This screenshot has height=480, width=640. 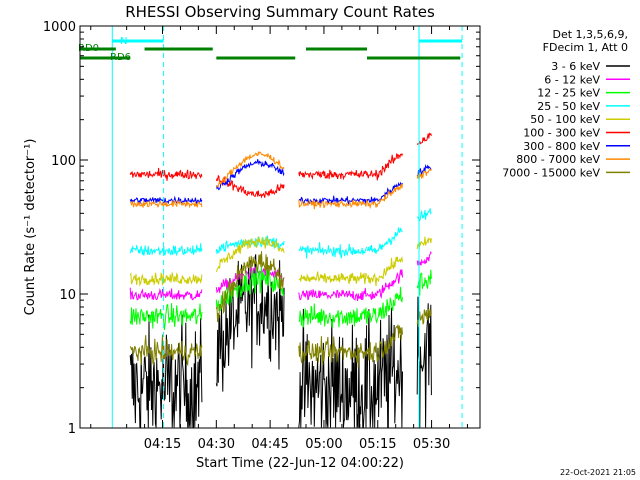 I want to click on series-7000-15000kev, so click(x=280, y=309).